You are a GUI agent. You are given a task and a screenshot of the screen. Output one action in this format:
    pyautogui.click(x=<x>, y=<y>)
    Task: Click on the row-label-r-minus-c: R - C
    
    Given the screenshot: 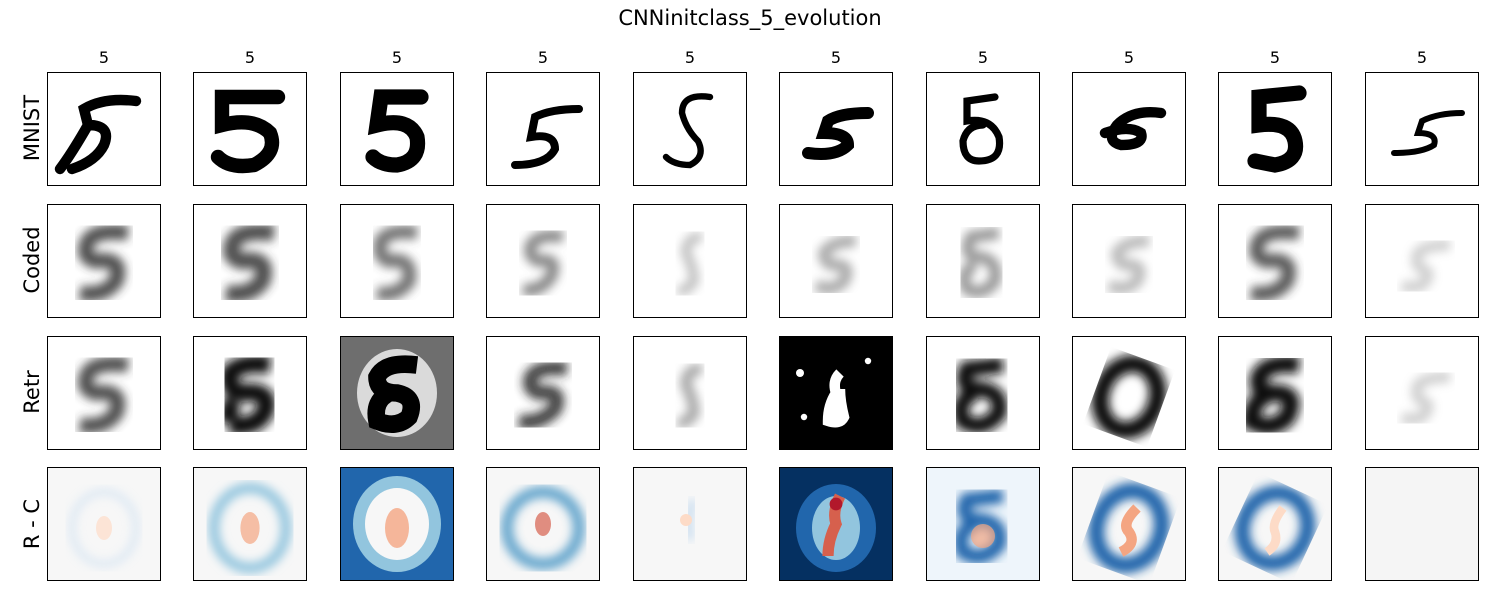 What is the action you would take?
    pyautogui.click(x=32, y=524)
    